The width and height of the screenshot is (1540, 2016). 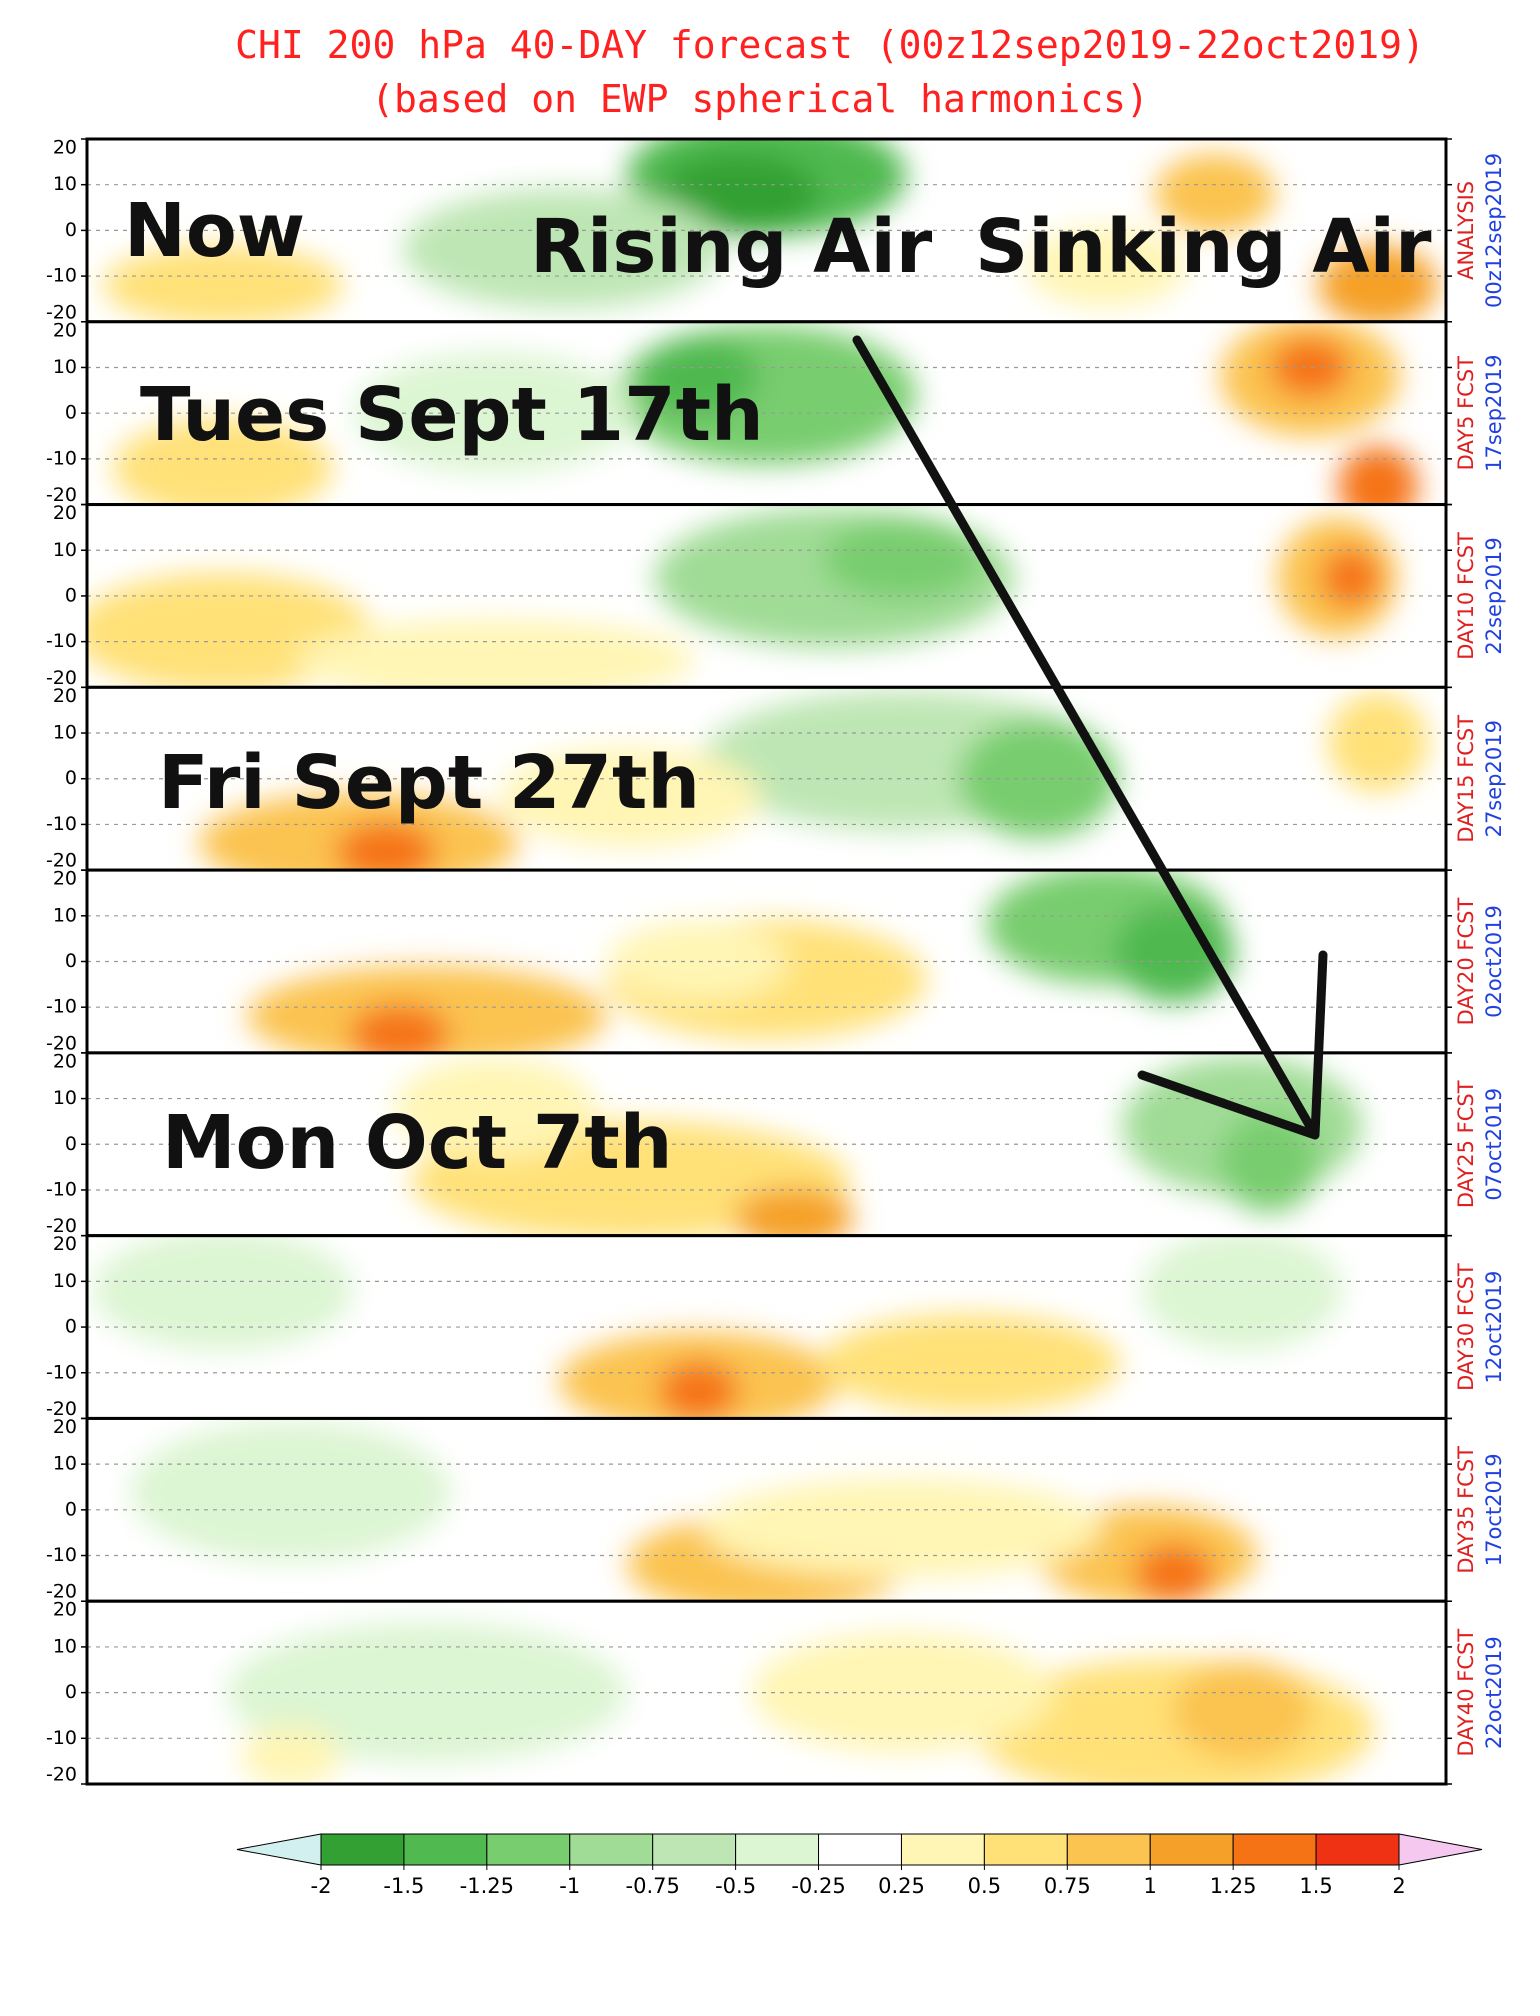 I want to click on colorbar-label: -2, so click(x=321, y=1886).